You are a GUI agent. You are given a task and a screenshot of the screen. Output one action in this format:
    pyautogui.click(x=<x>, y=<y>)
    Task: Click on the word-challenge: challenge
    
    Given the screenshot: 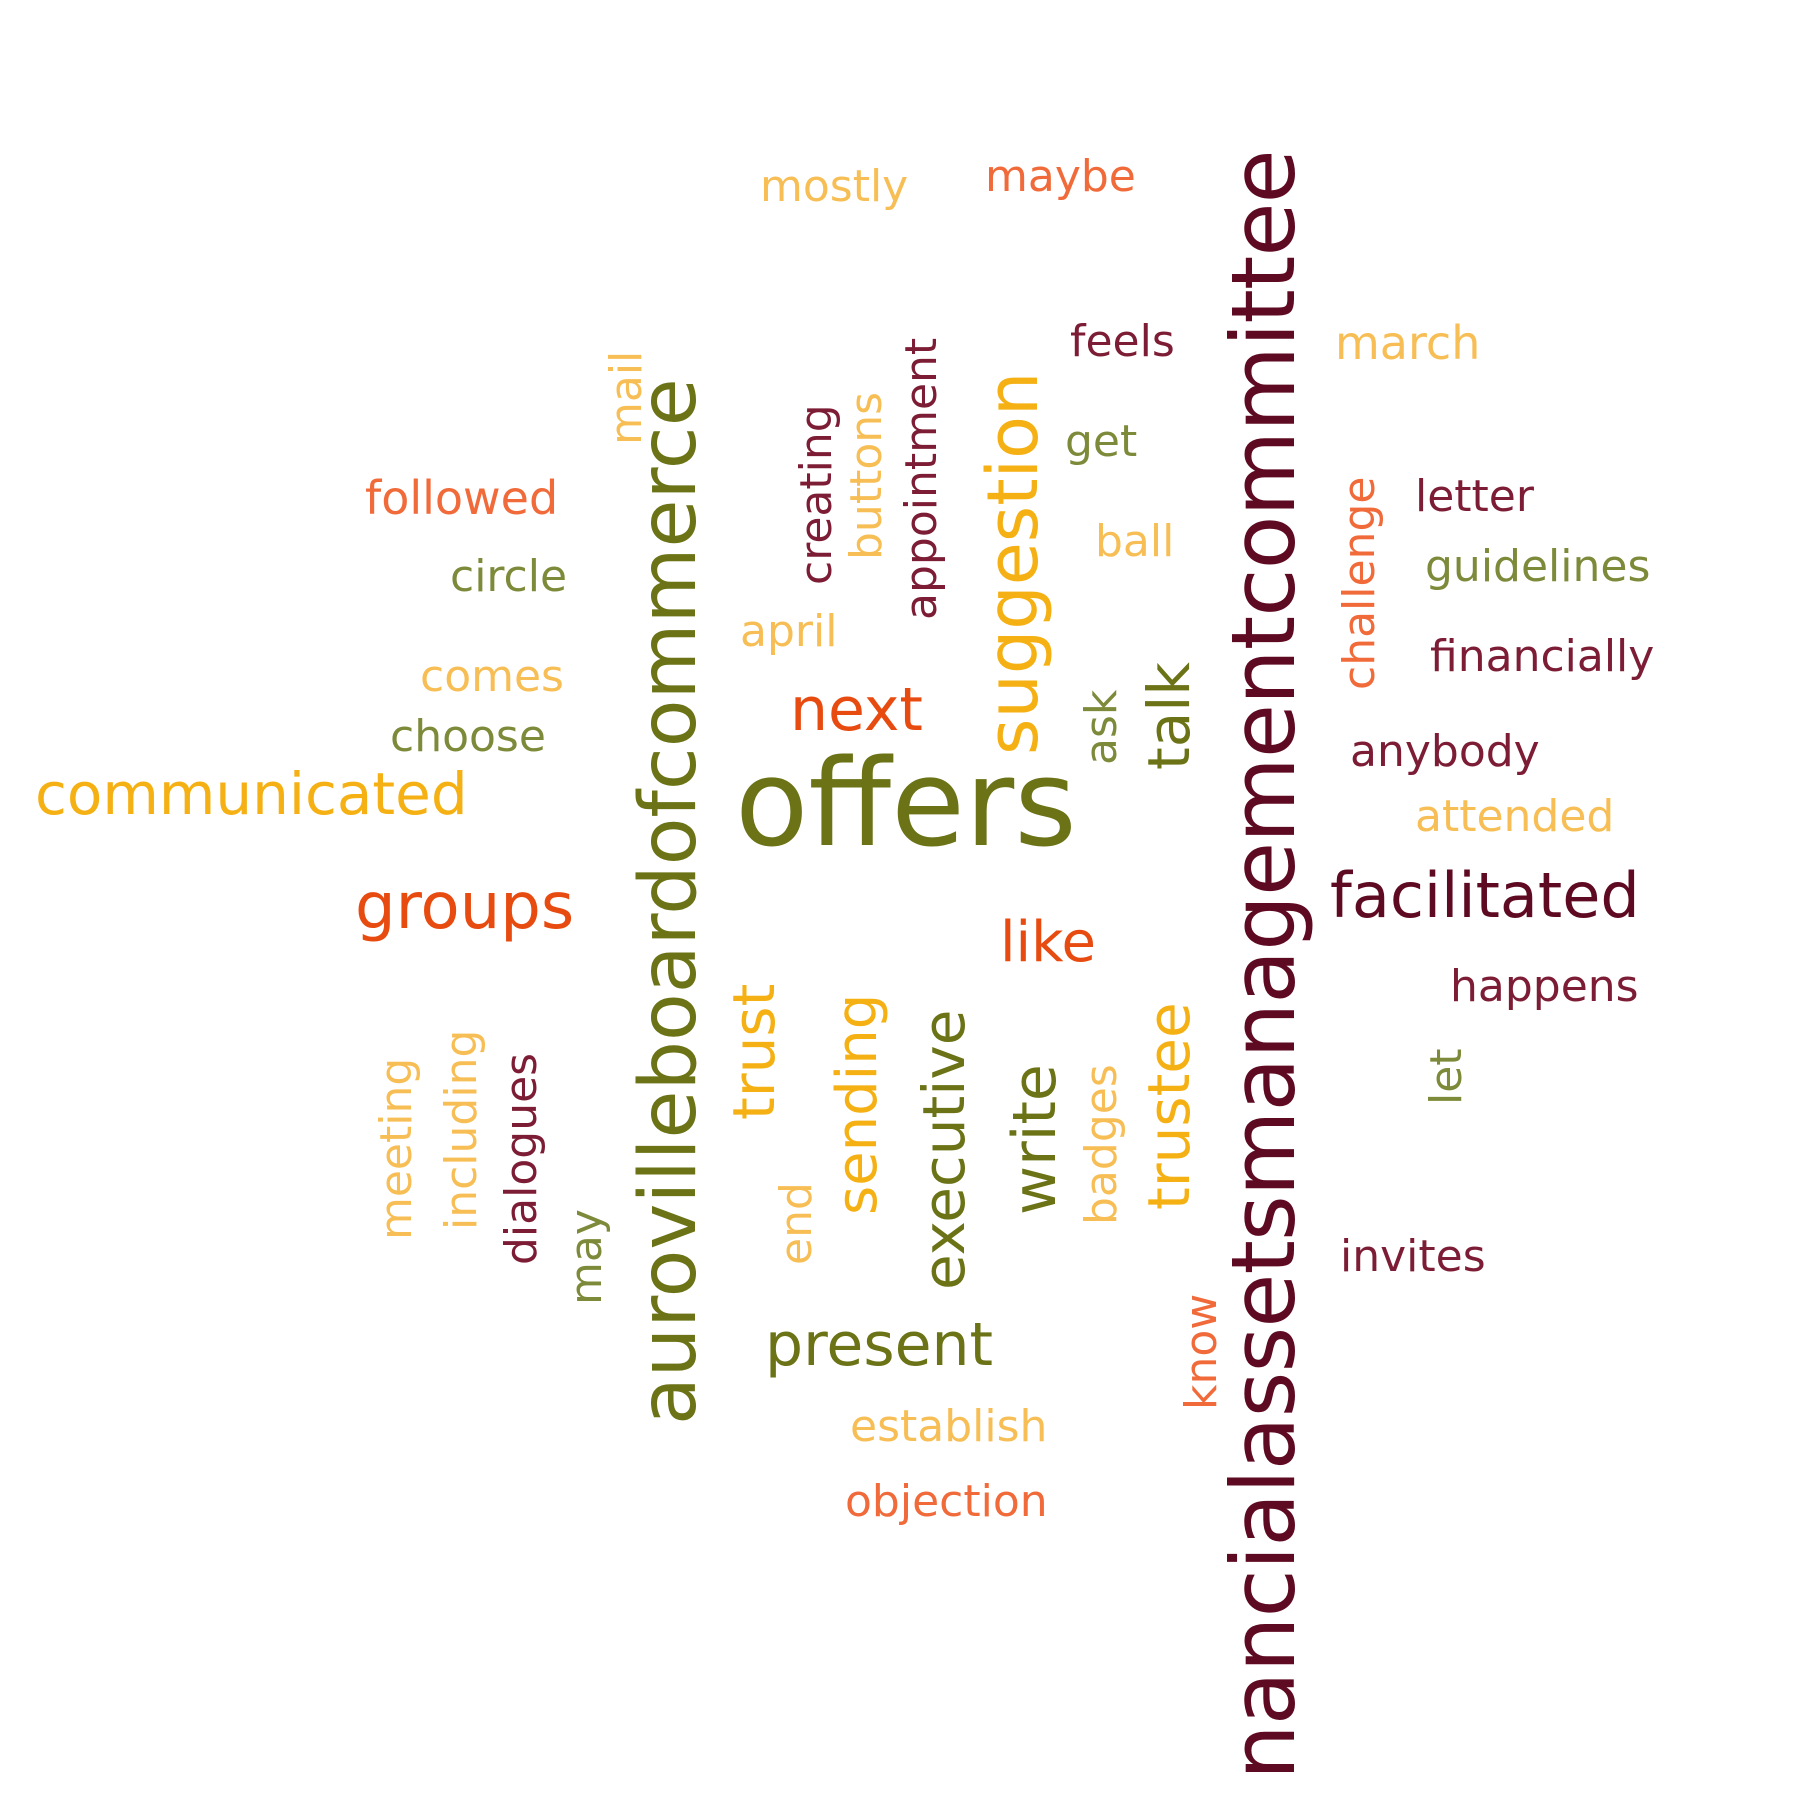 What is the action you would take?
    pyautogui.click(x=1359, y=583)
    